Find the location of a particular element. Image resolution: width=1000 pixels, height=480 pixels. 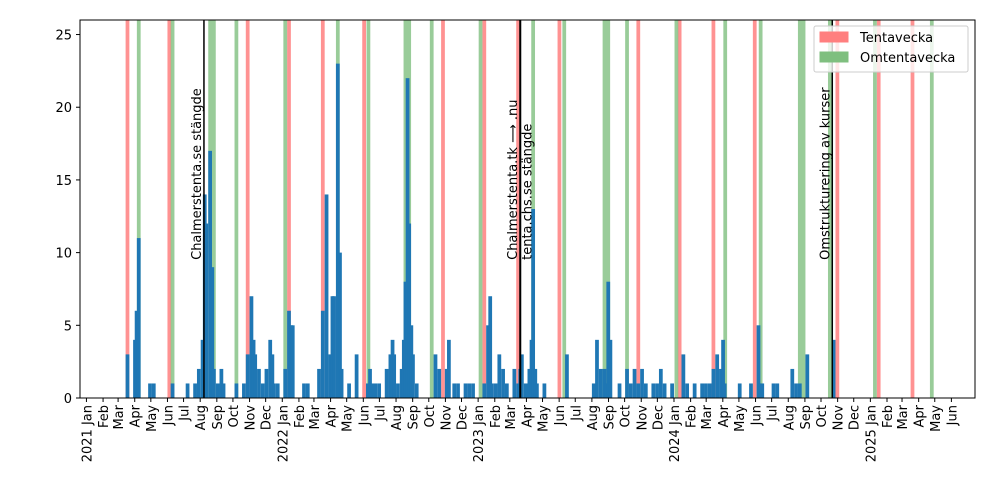

x-tick-label-2022-07-01: Jul is located at coordinates (380, 413).